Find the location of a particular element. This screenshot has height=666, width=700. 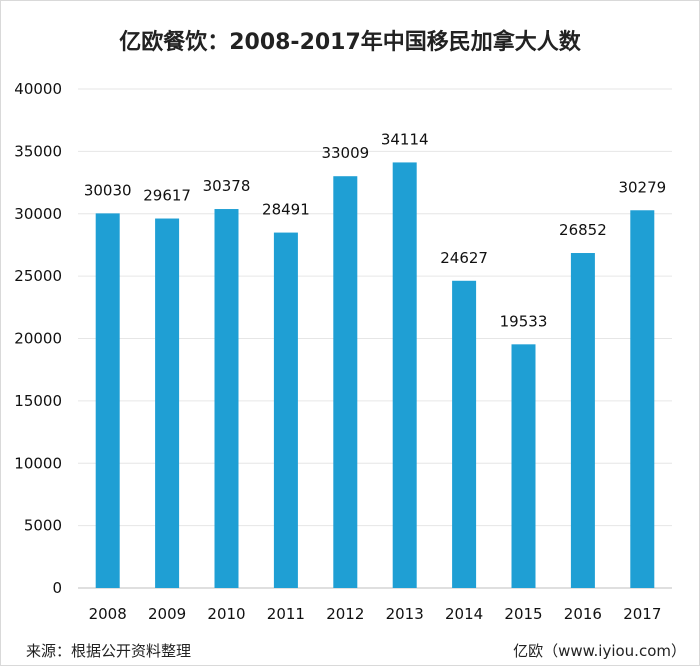

data-label: 30030 is located at coordinates (108, 190).